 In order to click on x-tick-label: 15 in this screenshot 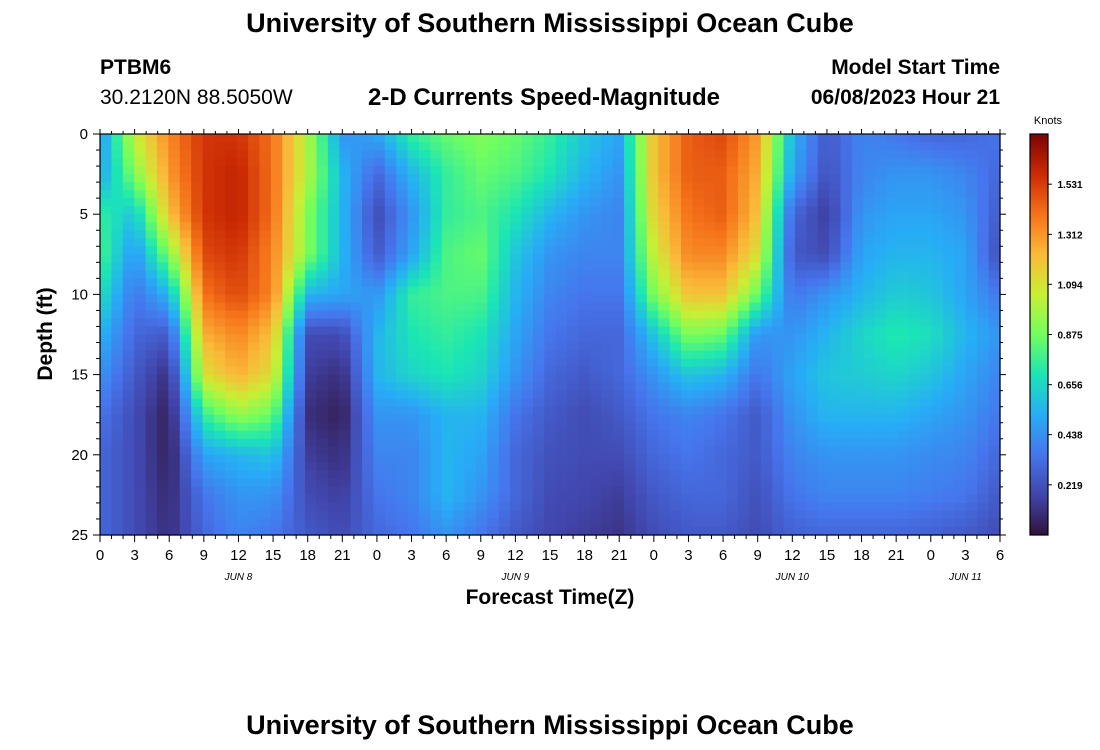, I will do `click(550, 555)`.